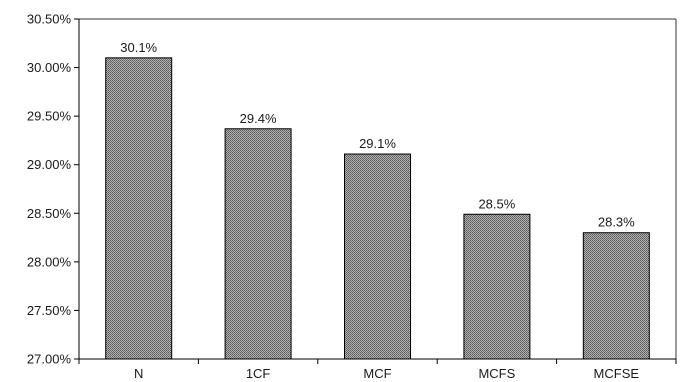 This screenshot has width=684, height=382. What do you see at coordinates (258, 373) in the screenshot?
I see `x-category-label: 1CF` at bounding box center [258, 373].